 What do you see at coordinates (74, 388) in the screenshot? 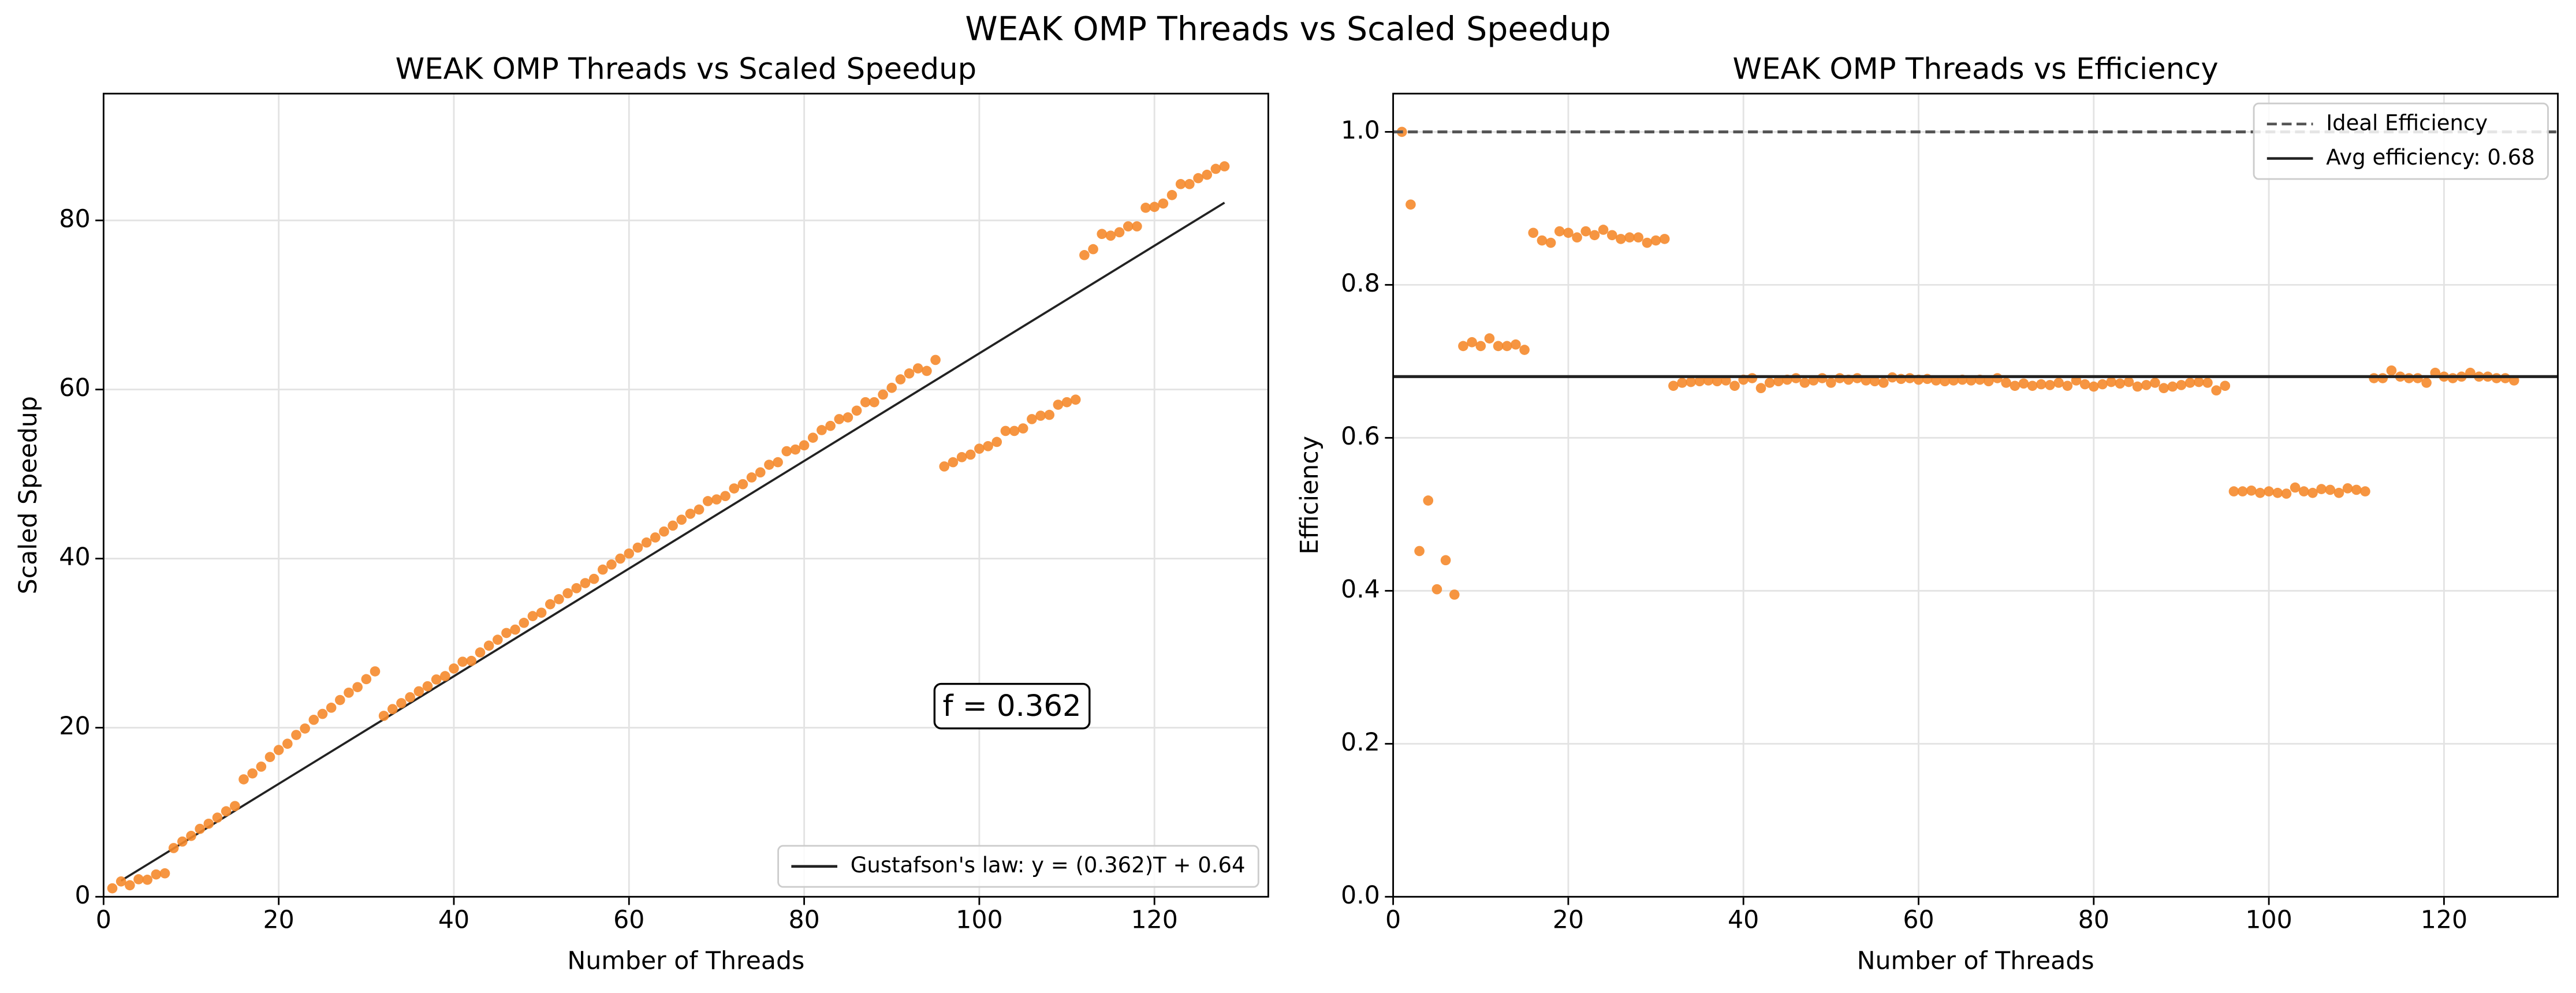
I see `y-tick-label: 60` at bounding box center [74, 388].